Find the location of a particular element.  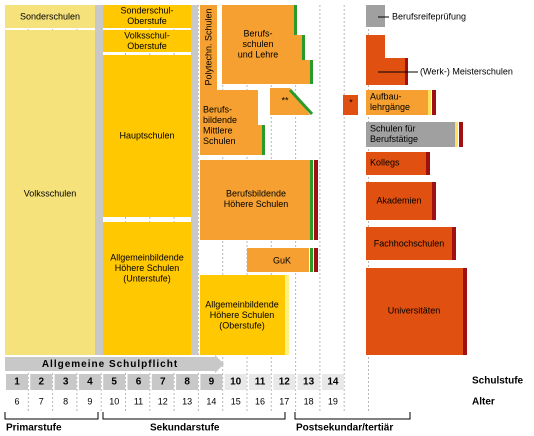

grade: 6 is located at coordinates (139, 382).